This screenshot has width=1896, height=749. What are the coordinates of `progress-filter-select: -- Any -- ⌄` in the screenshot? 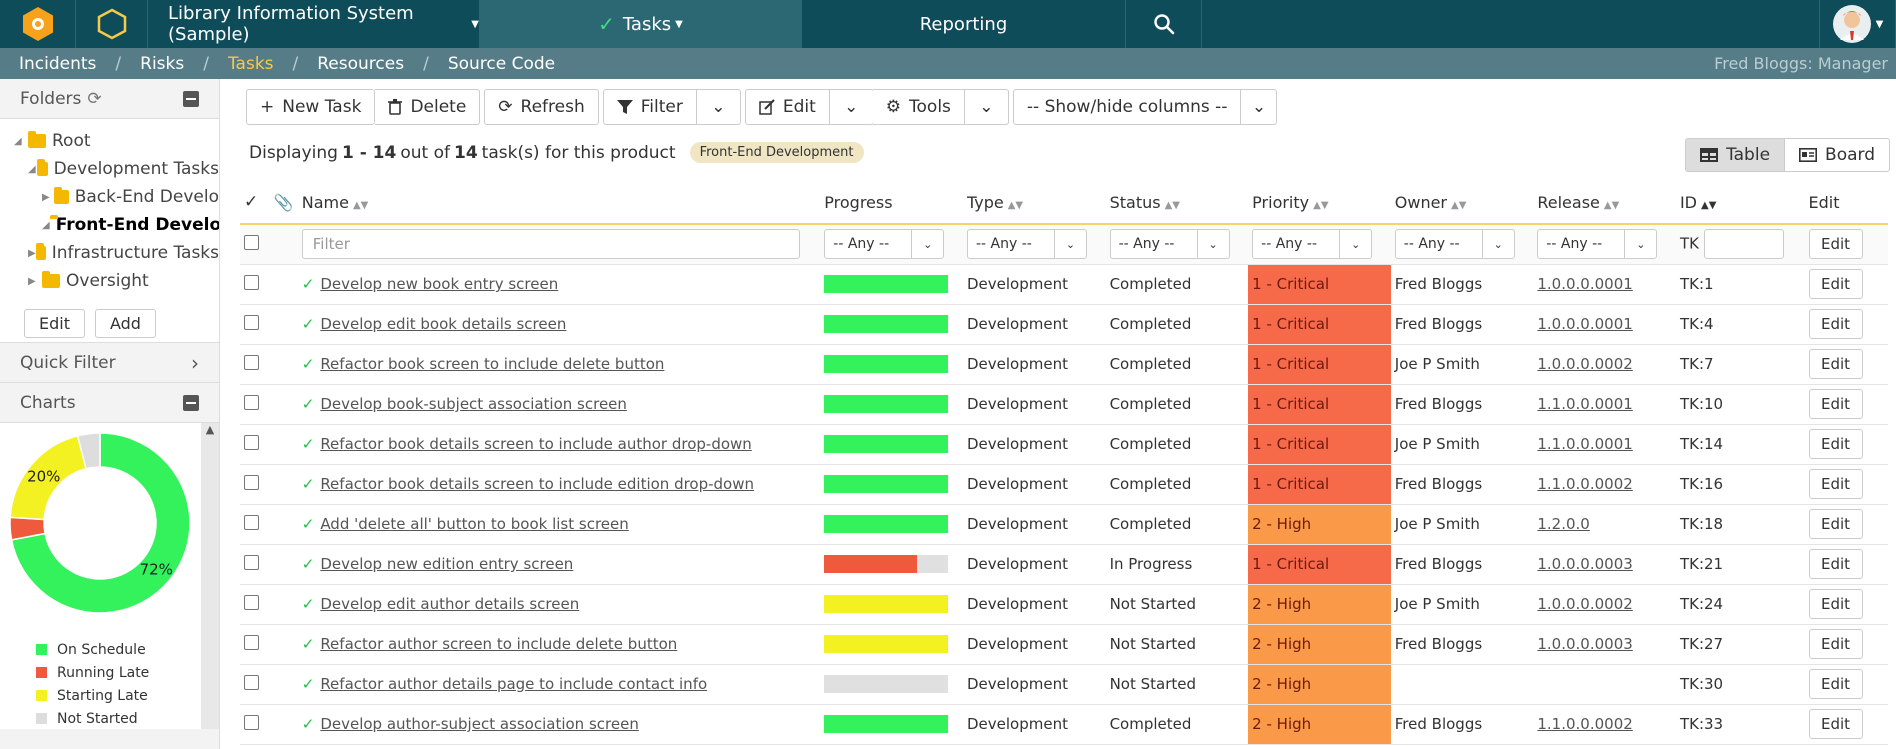 It's located at (884, 244).